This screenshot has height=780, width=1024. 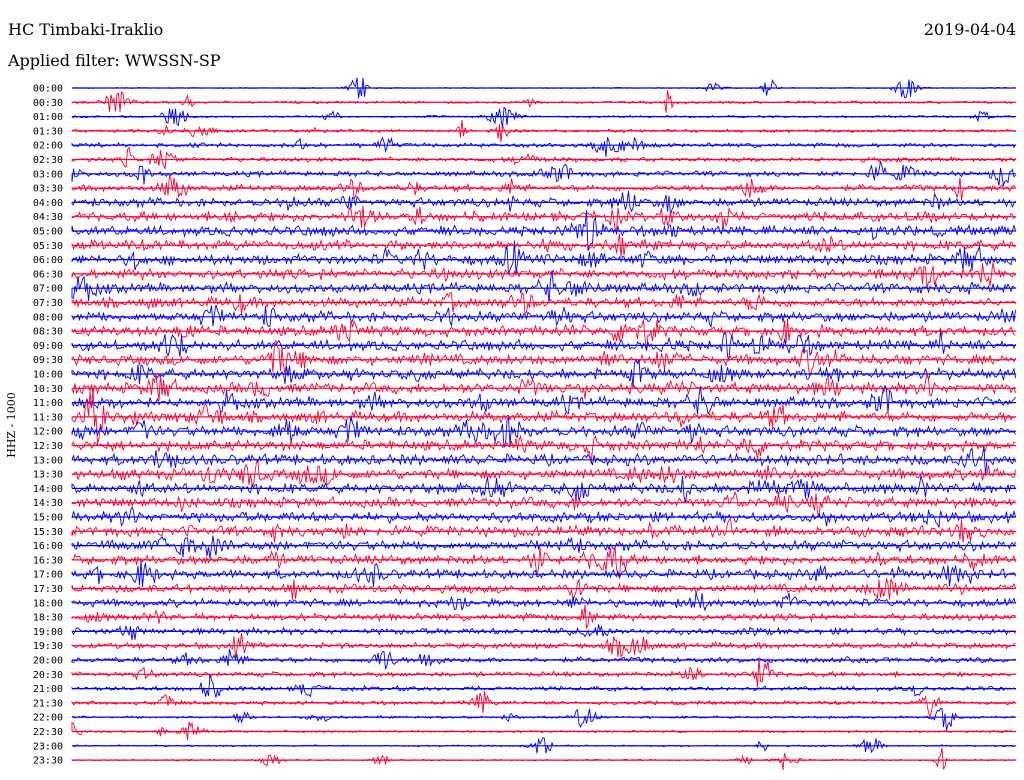 What do you see at coordinates (48, 189) in the screenshot?
I see `time-tick-label: 03:30` at bounding box center [48, 189].